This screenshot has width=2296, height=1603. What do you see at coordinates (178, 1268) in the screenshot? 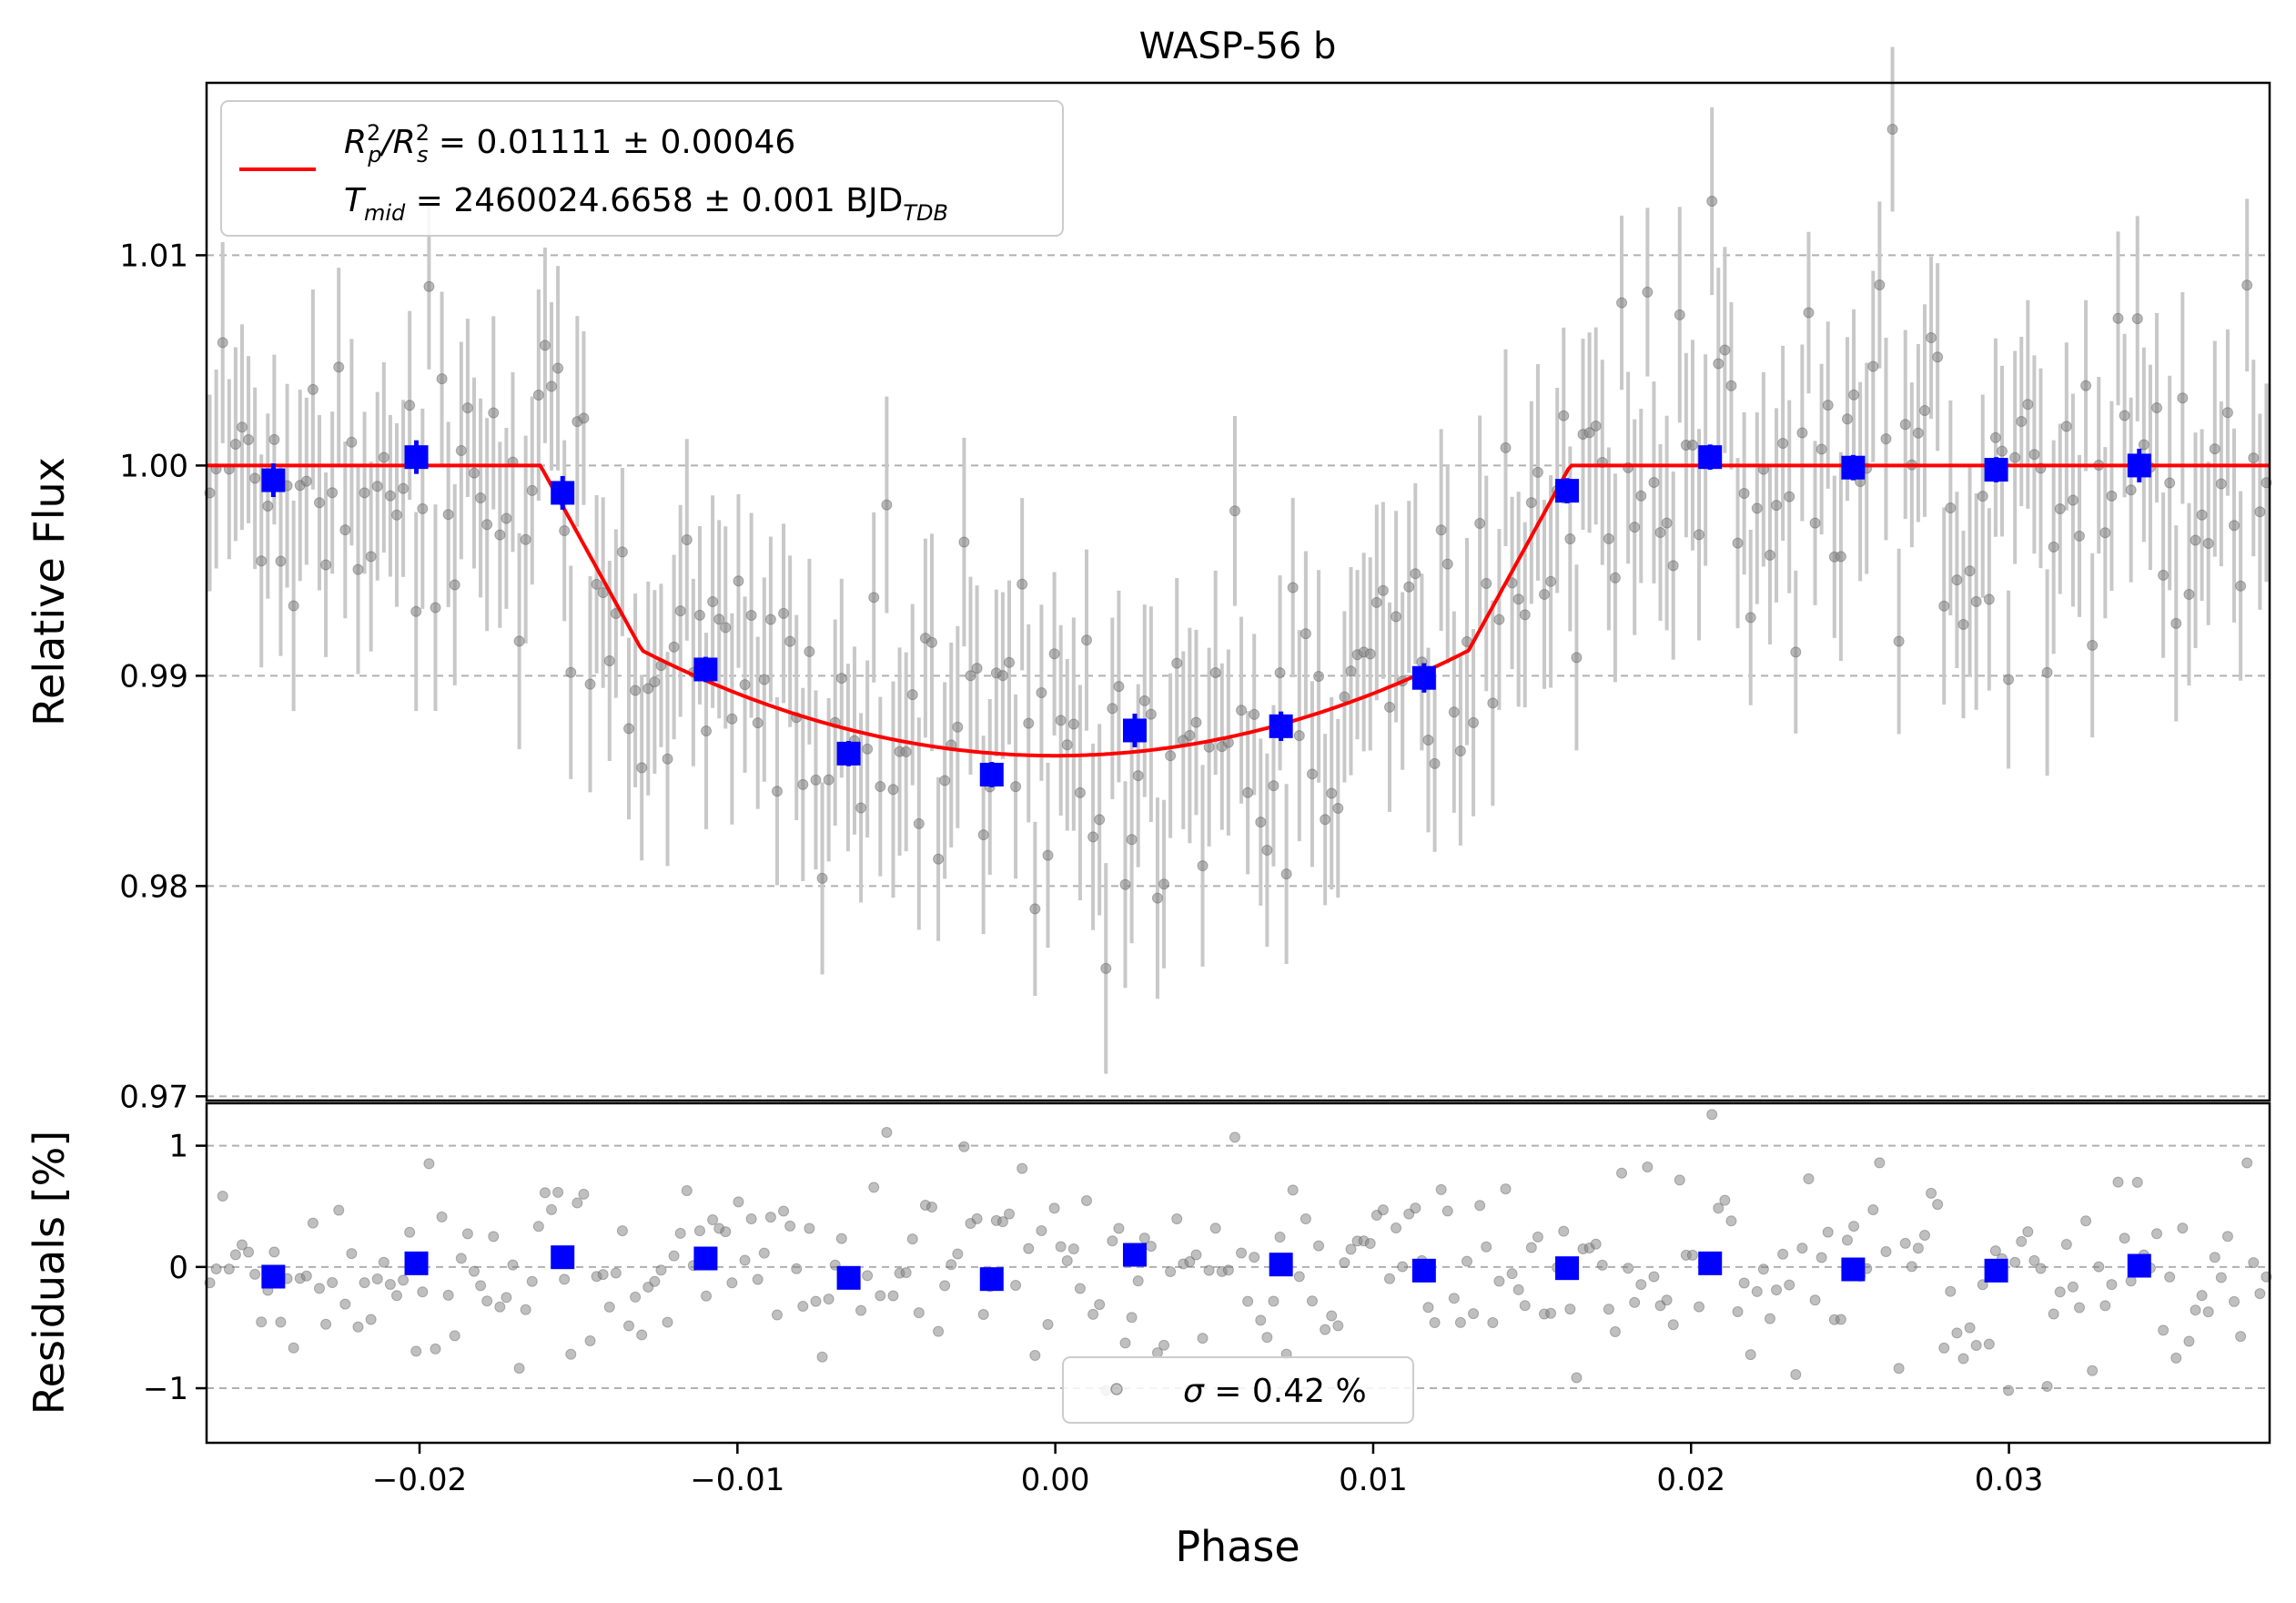
I see `y-tick-label-bottom: 0` at bounding box center [178, 1268].